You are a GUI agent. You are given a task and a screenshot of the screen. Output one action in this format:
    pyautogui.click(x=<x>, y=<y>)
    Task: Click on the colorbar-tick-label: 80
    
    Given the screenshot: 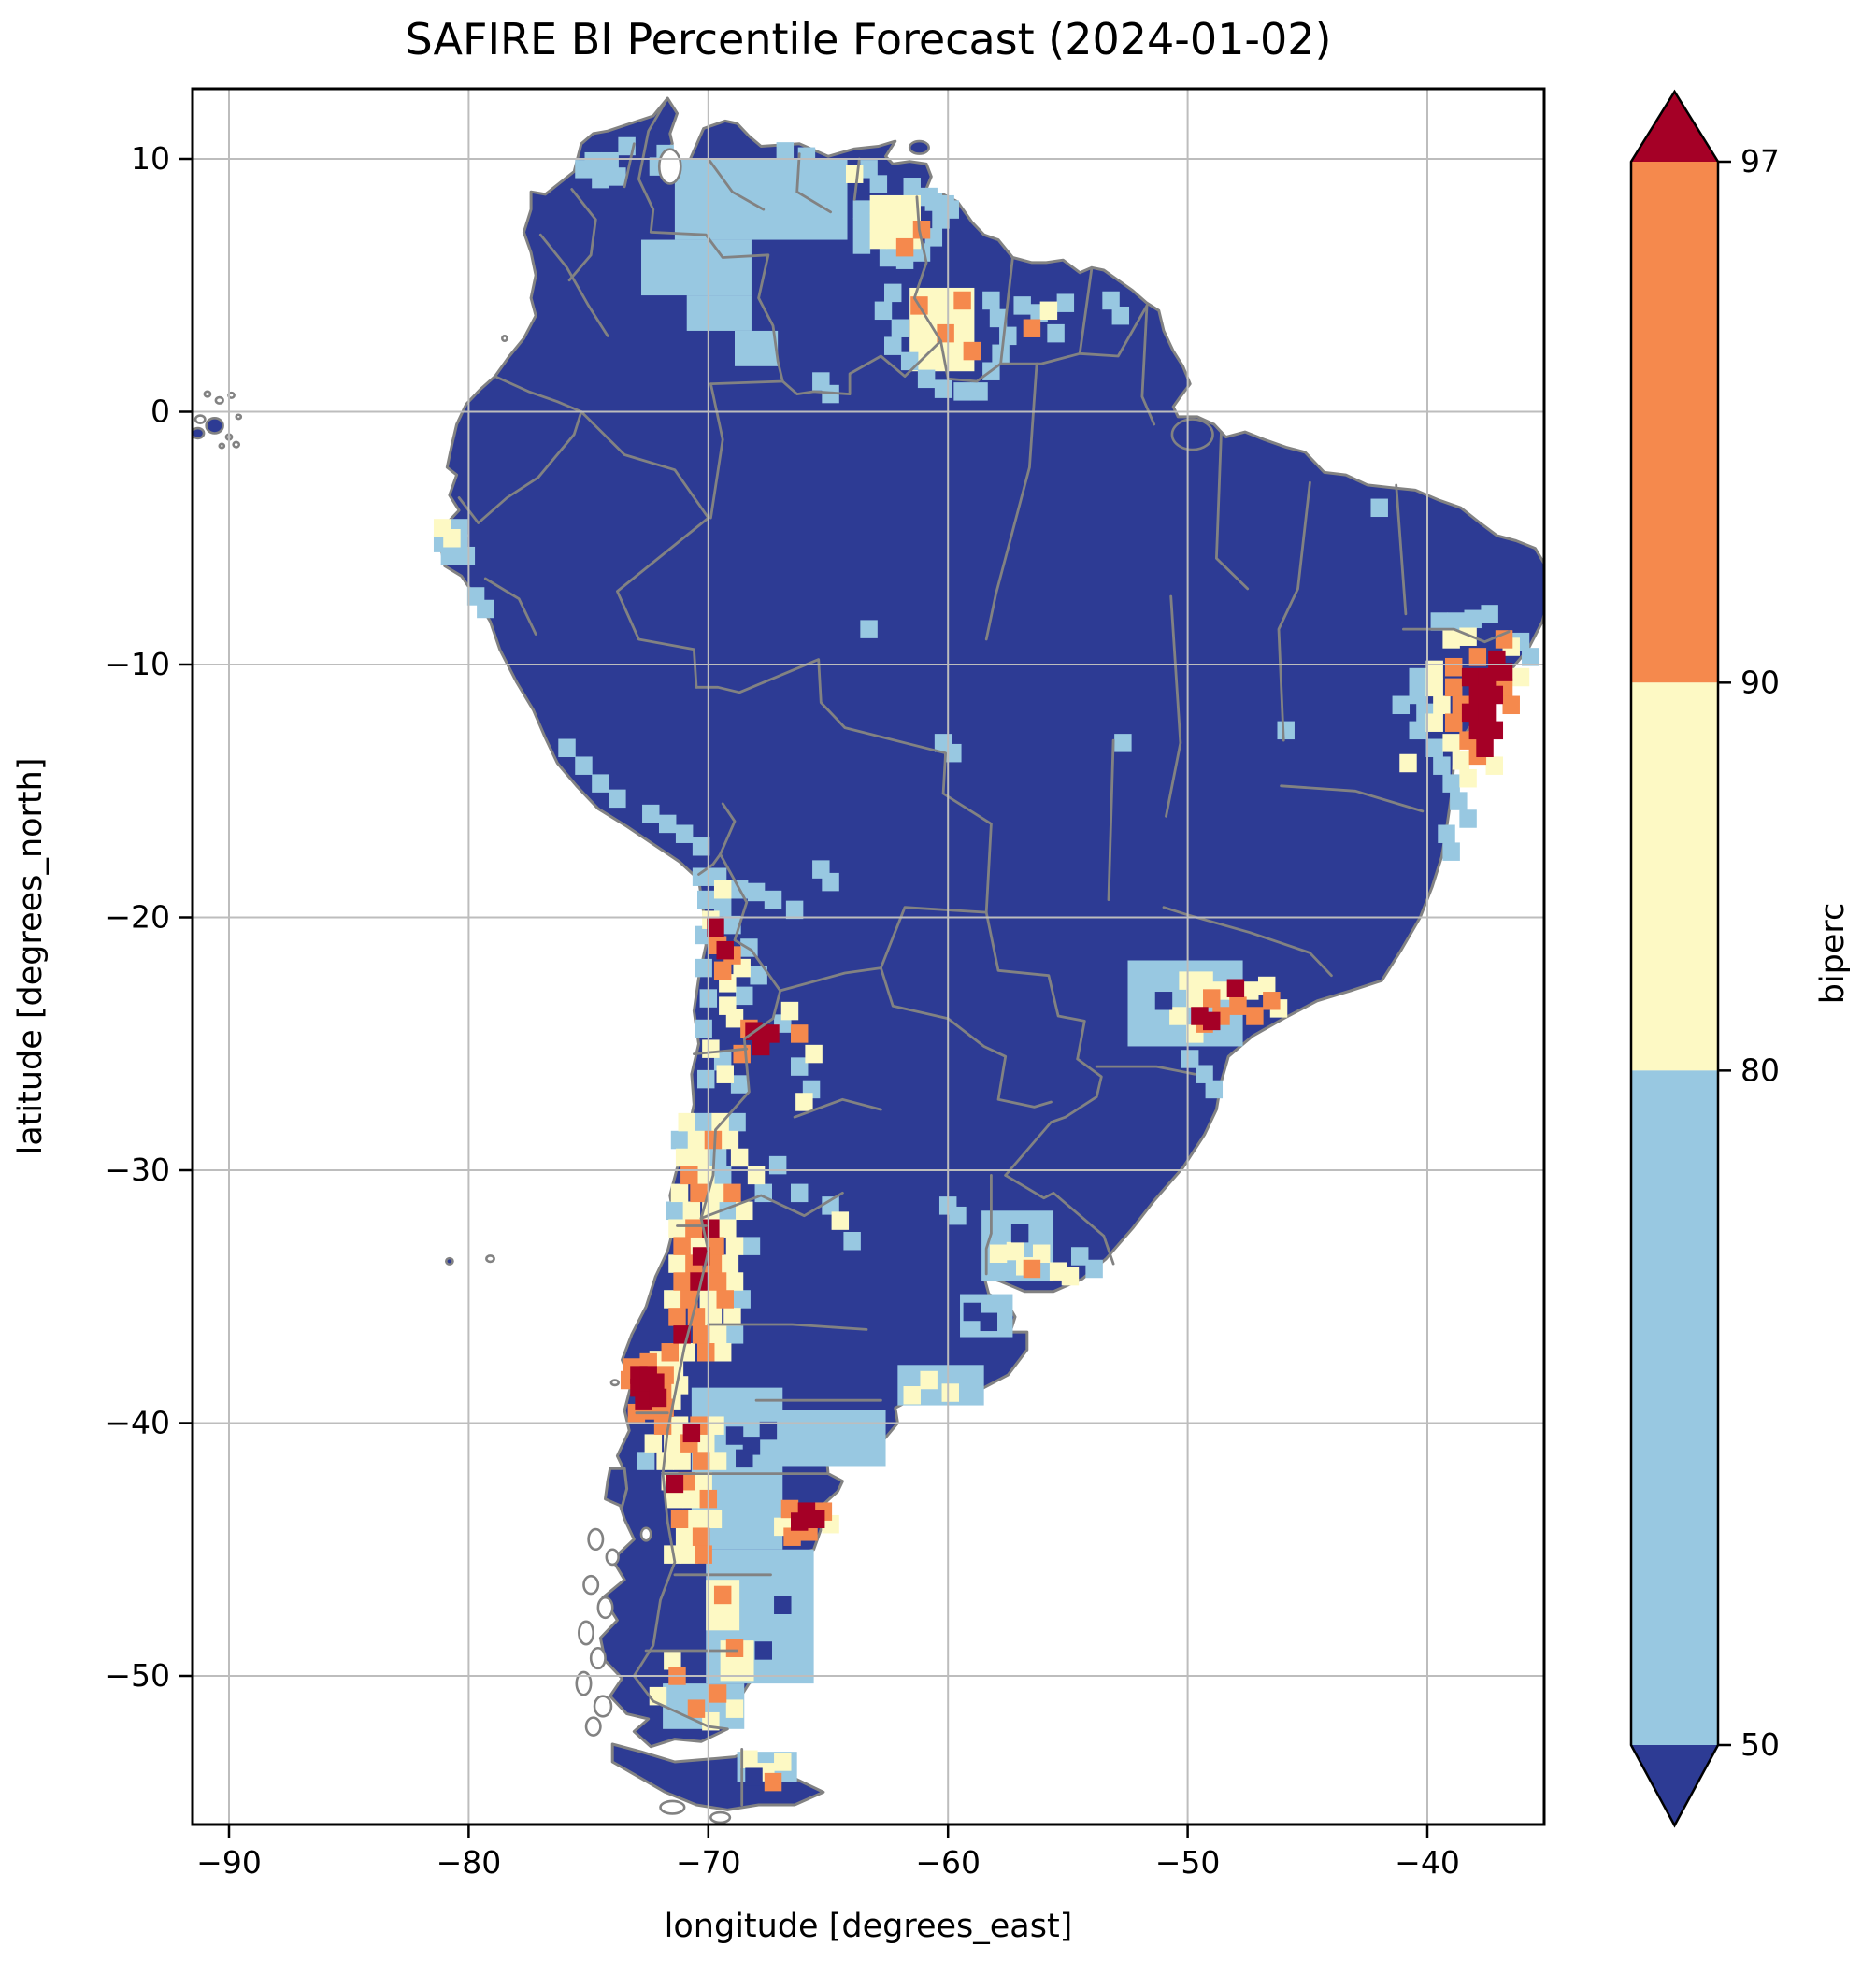 What is the action you would take?
    pyautogui.click(x=1760, y=1070)
    